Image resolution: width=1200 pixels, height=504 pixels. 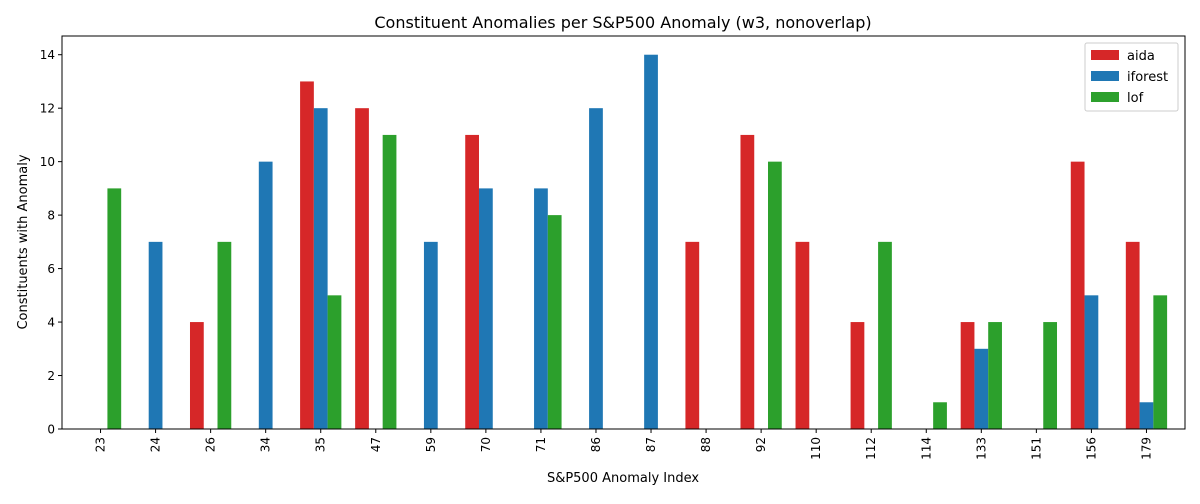 I want to click on x-tick-label: 133, so click(x=981, y=448).